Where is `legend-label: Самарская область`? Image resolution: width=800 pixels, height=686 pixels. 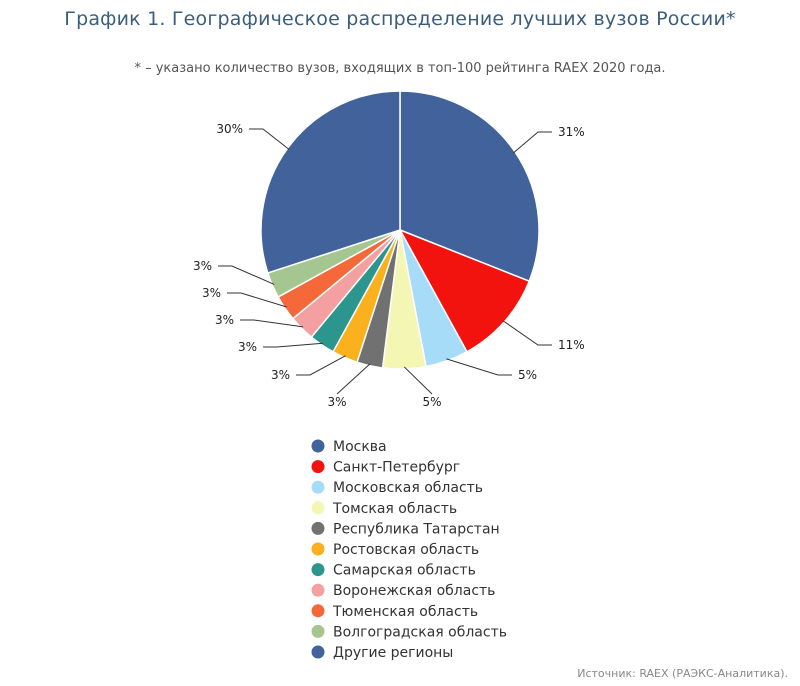 legend-label: Самарская область is located at coordinates (404, 571).